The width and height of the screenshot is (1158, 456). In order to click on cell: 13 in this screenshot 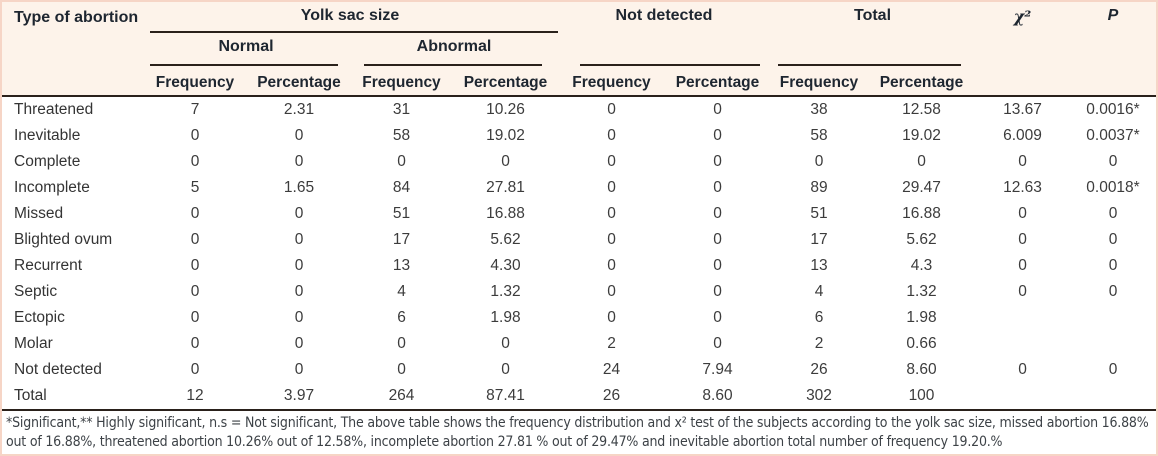, I will do `click(401, 265)`.